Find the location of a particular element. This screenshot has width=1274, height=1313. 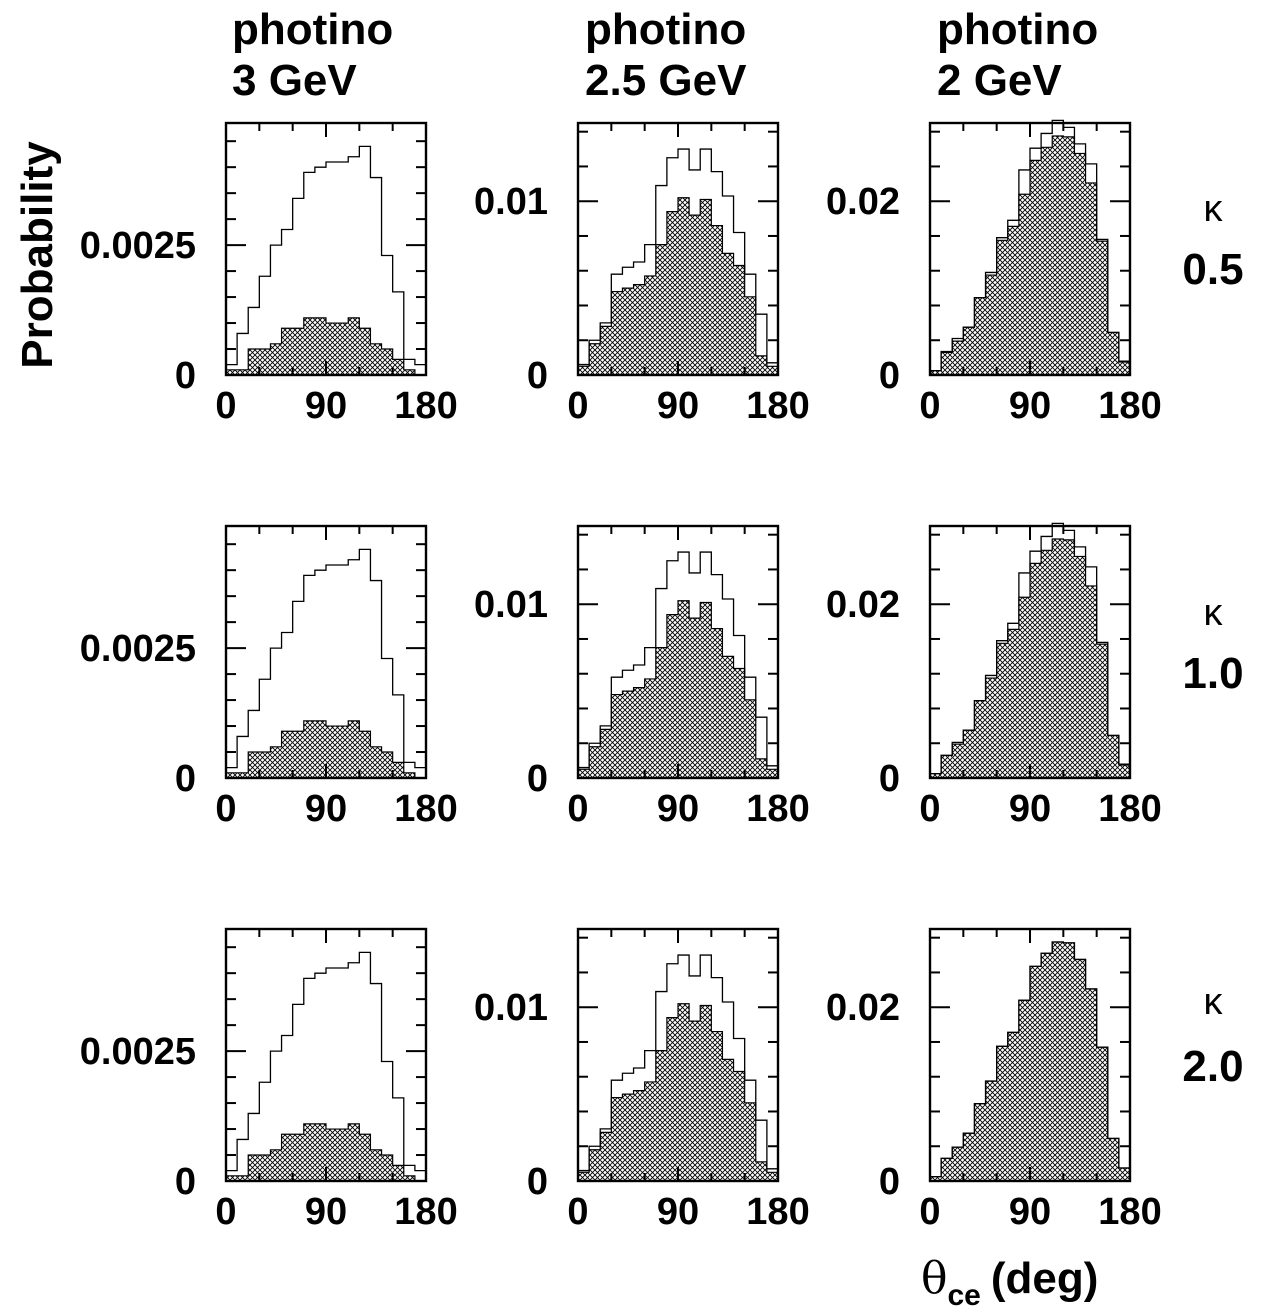

row-3-kappa-value: 2.0 is located at coordinates (1212, 1066).